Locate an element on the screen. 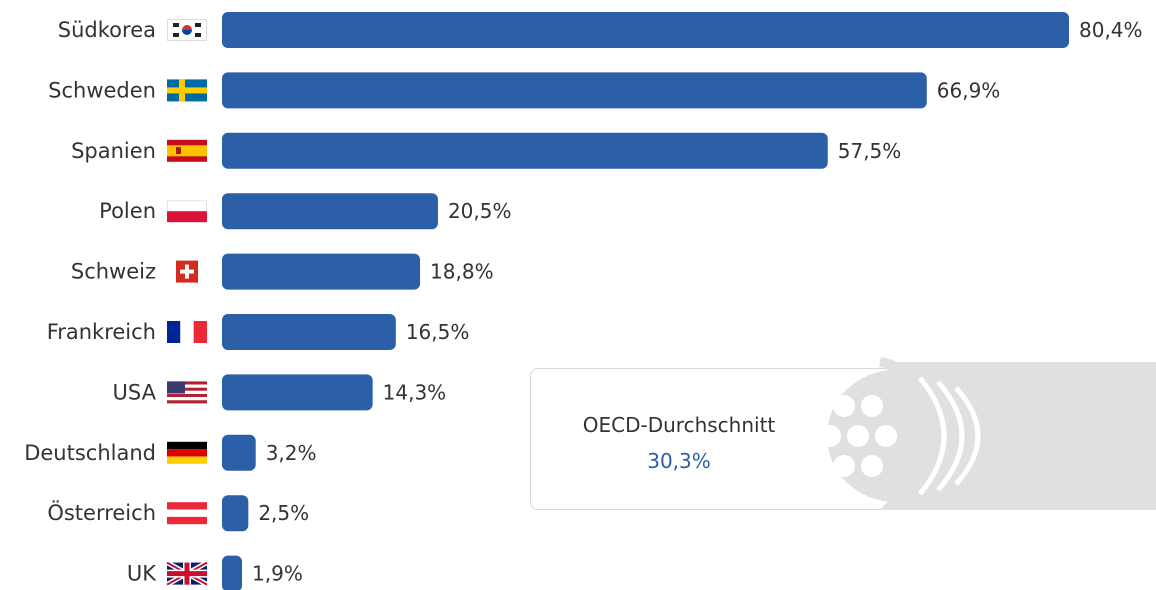  bar-row: Deutschland 3,2% is located at coordinates (170, 452).